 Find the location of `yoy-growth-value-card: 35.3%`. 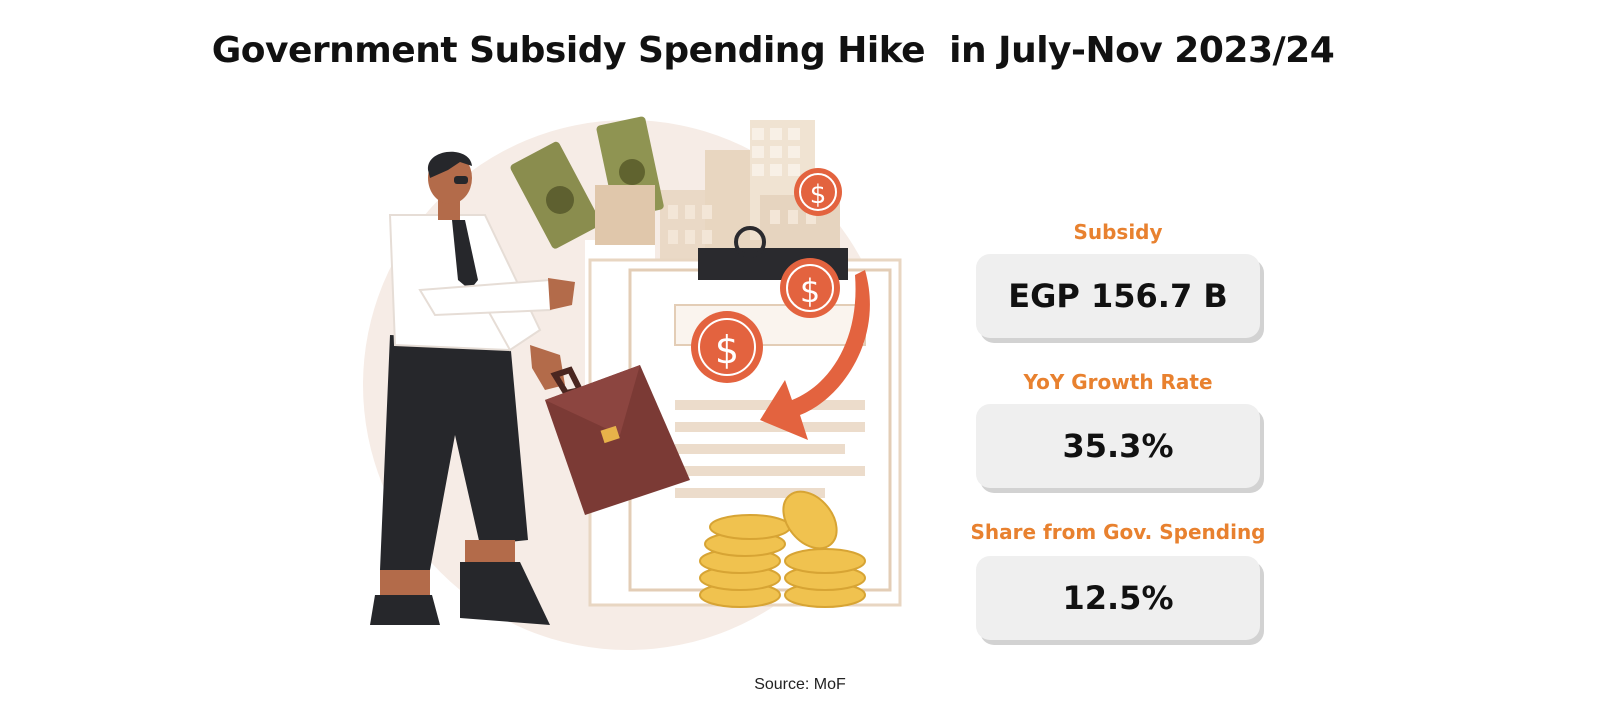

yoy-growth-value-card: 35.3% is located at coordinates (1118, 446).